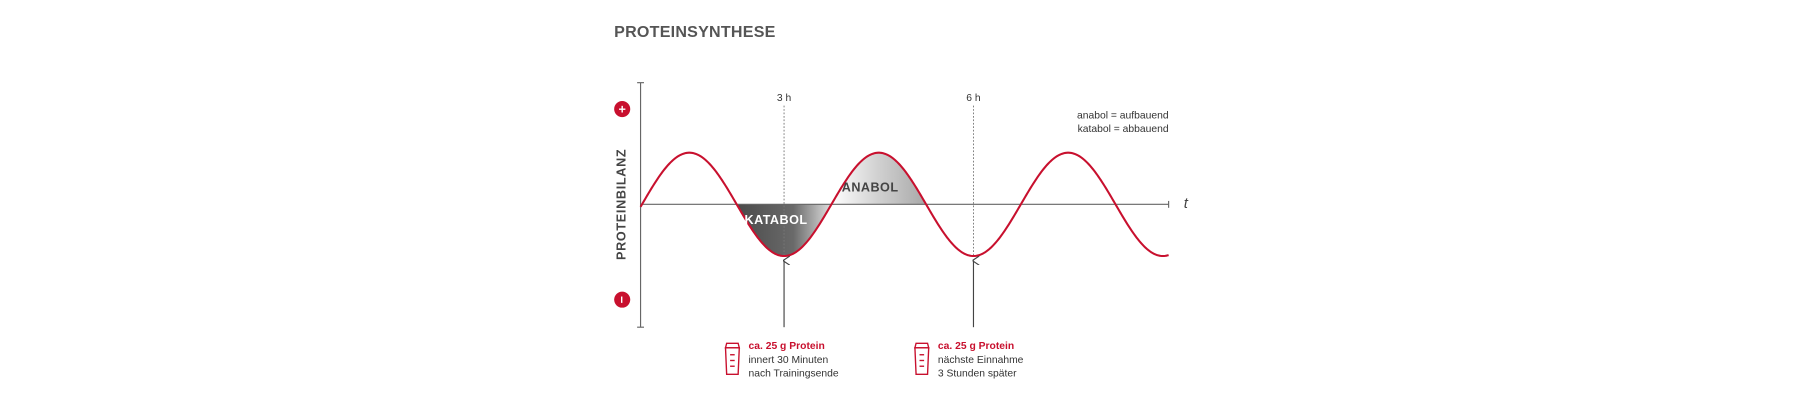  I want to click on note-line: 3 Stunden später, so click(977, 374).